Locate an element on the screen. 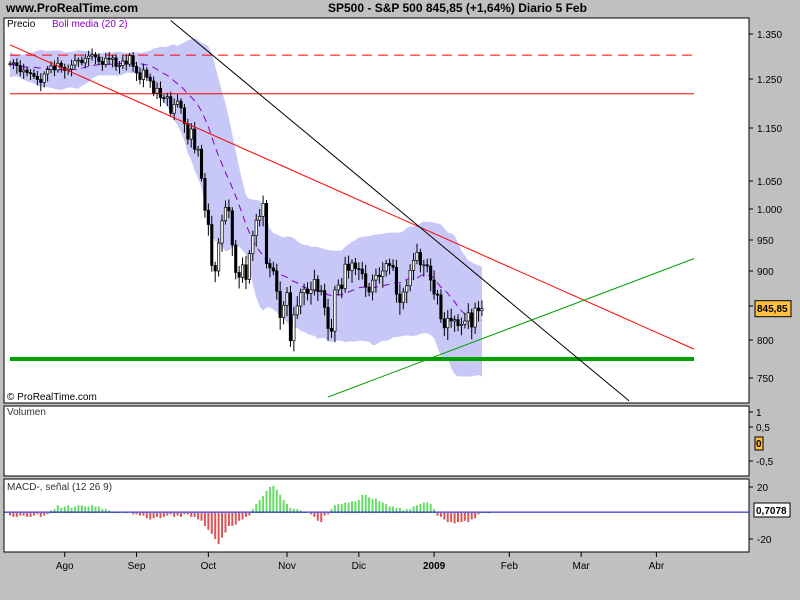  price-y-axis: 750 800 900 950 1.000 1.050 1.150 1.250 1.350 is located at coordinates (765, 207).